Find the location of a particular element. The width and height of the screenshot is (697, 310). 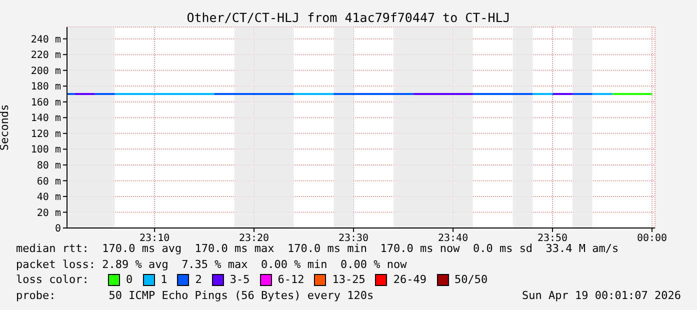

y-tick-label: 40 m is located at coordinates (48, 198).